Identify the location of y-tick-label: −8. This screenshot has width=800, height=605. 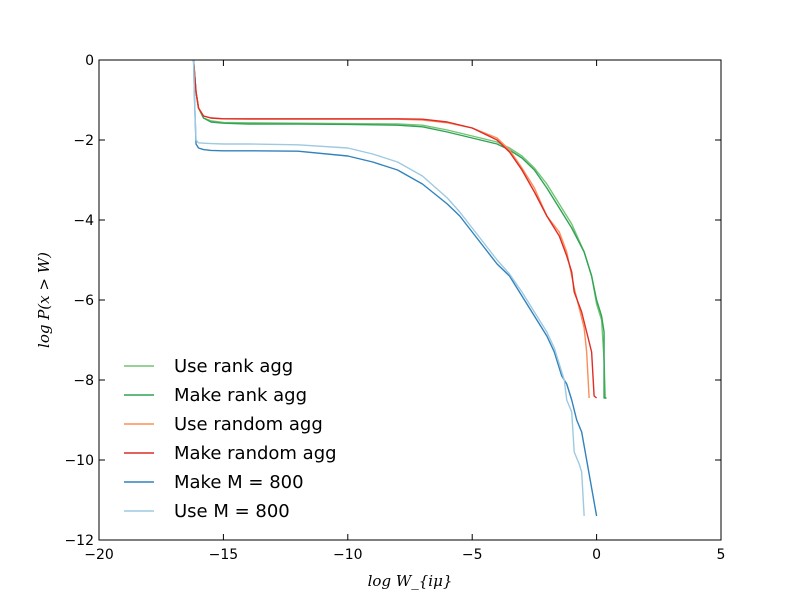
(83, 381).